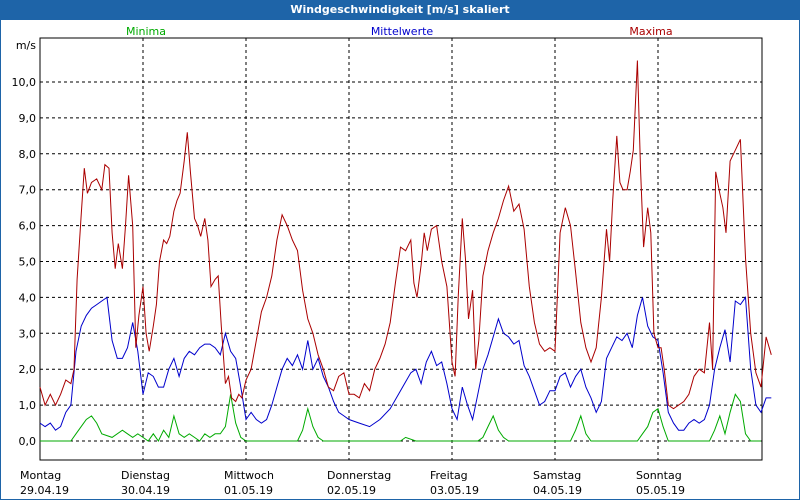 Image resolution: width=800 pixels, height=500 pixels. What do you see at coordinates (28, 405) in the screenshot?
I see `y-tick-label: 1,0` at bounding box center [28, 405].